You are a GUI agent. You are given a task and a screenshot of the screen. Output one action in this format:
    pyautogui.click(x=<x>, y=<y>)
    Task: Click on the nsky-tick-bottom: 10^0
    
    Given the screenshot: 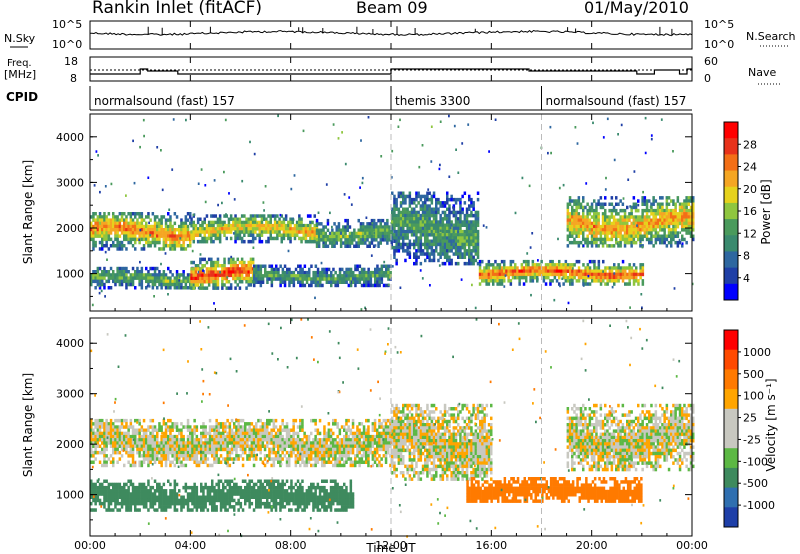 What is the action you would take?
    pyautogui.click(x=67, y=44)
    